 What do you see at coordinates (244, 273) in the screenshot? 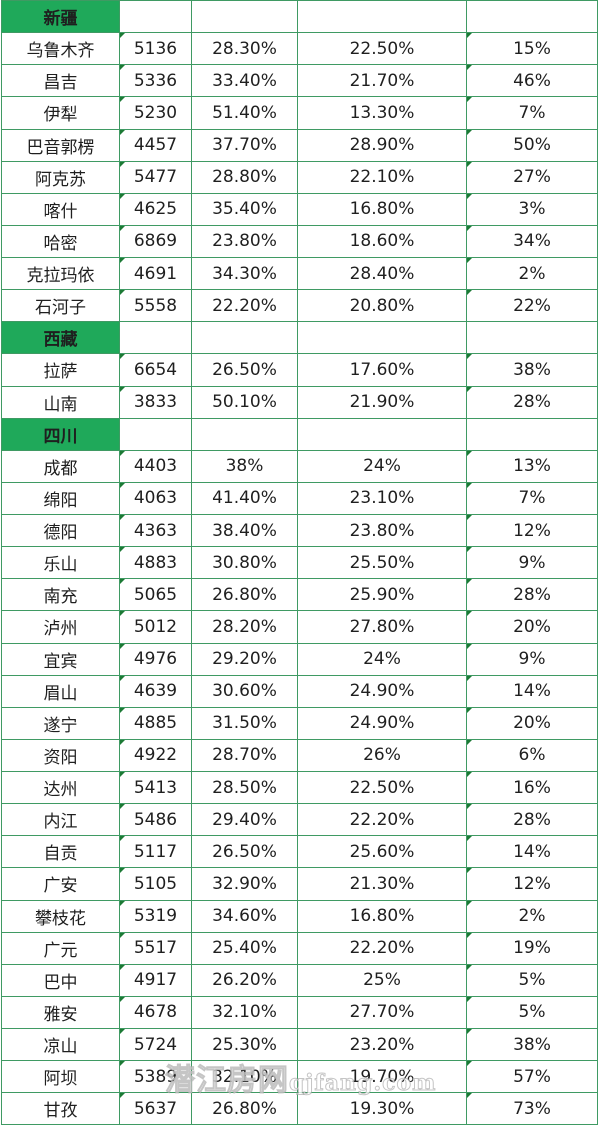
I see `value-cell-v2: 34.30%` at bounding box center [244, 273].